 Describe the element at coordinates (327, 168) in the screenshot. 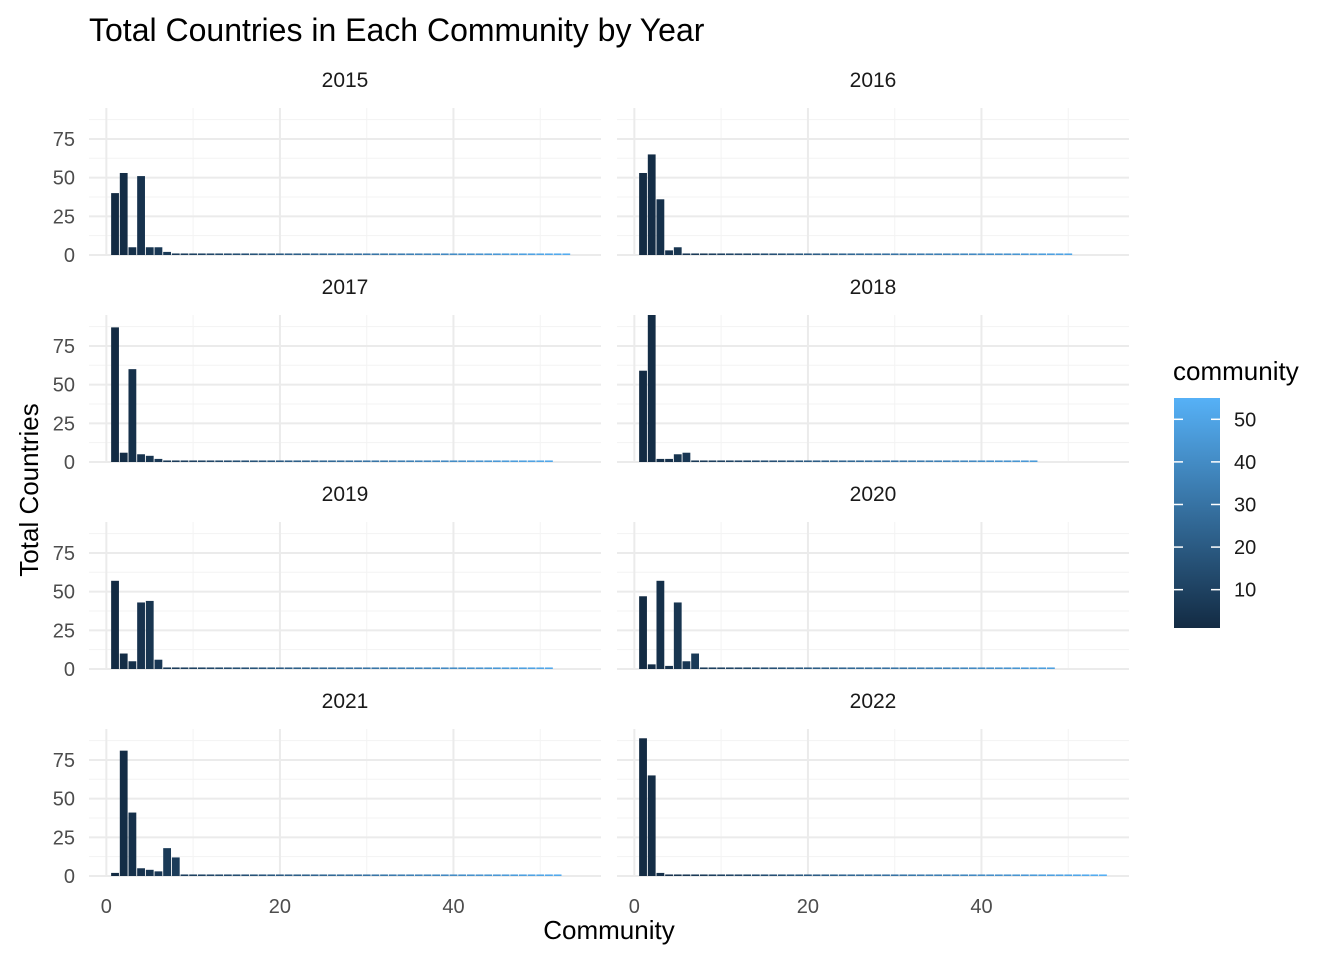

I see `facet-panel-2015: 2015 0 25 50 75` at that location.